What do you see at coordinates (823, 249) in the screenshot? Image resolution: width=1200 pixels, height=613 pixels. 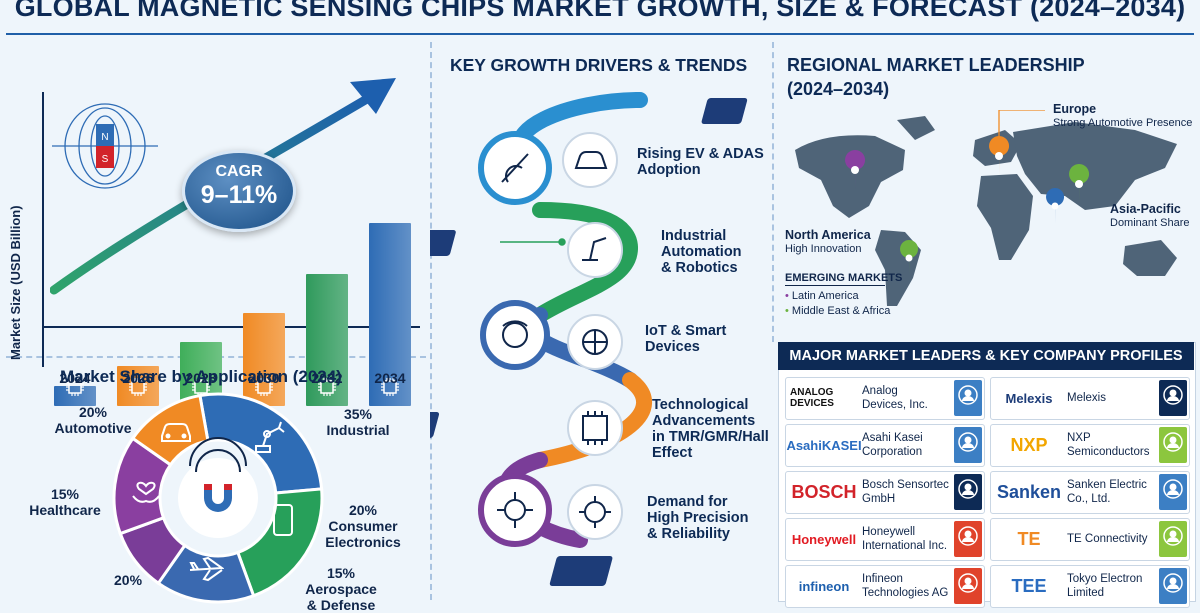 I see `na-sub: High Innovation` at bounding box center [823, 249].